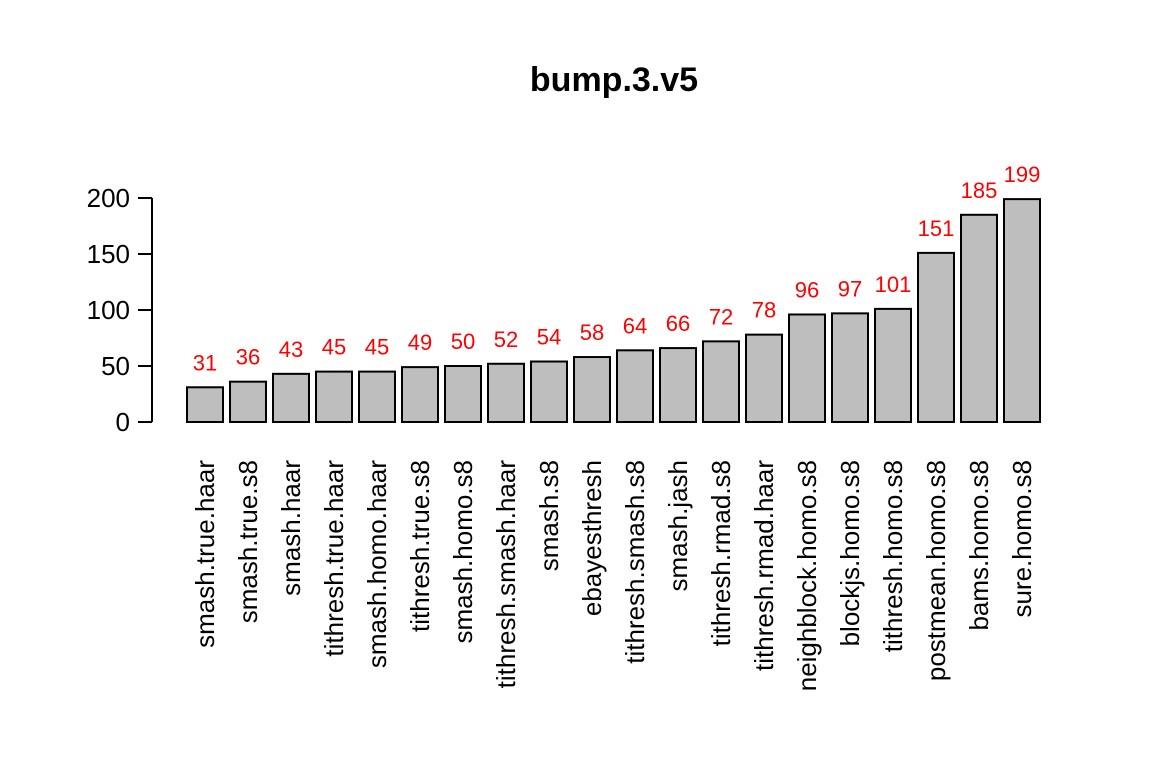 This screenshot has height=768, width=1152. What do you see at coordinates (850, 553) in the screenshot?
I see `x-tick-label: blockjs.homo.s8` at bounding box center [850, 553].